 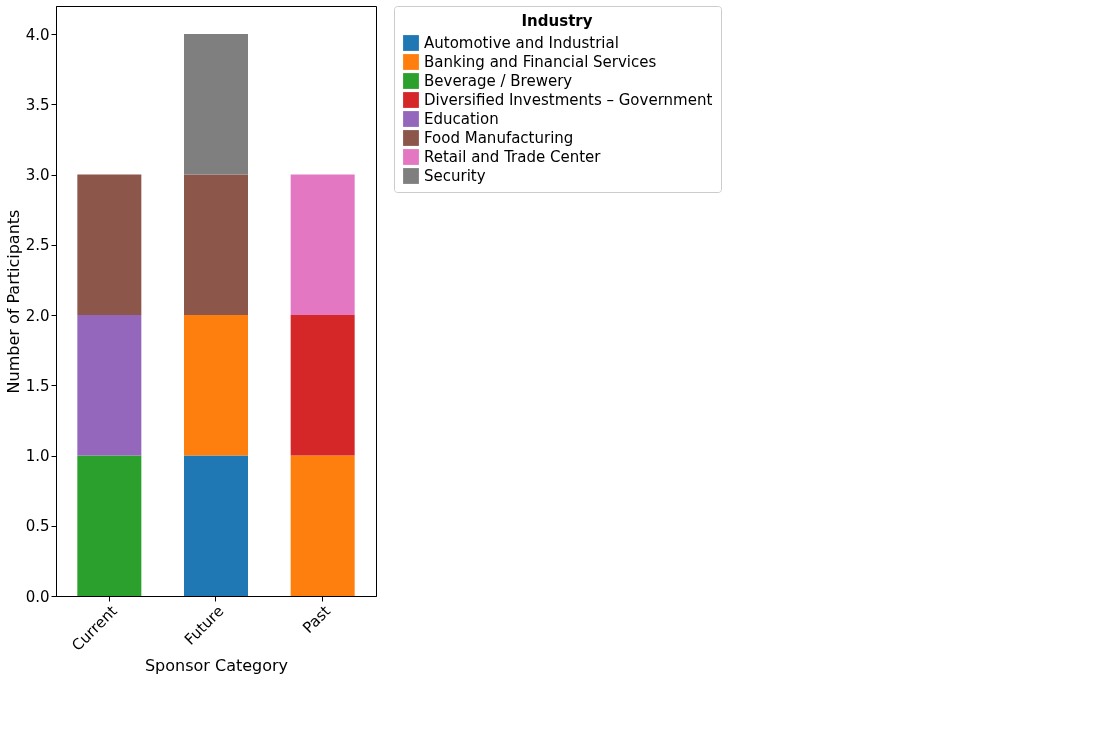 I want to click on legend-label: Food Manufacturing, so click(x=499, y=138).